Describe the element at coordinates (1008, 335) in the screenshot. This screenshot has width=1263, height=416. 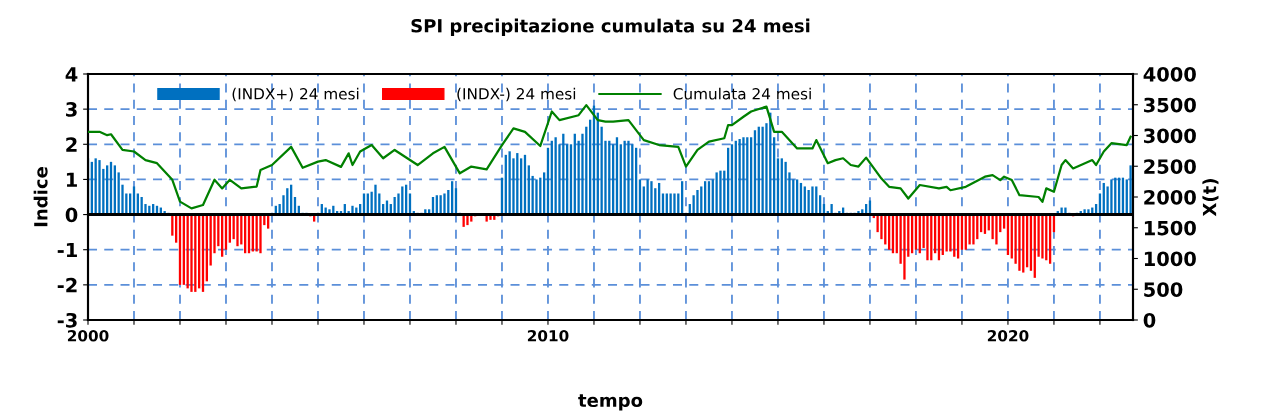
I see `x-tick-label: 2020` at that location.